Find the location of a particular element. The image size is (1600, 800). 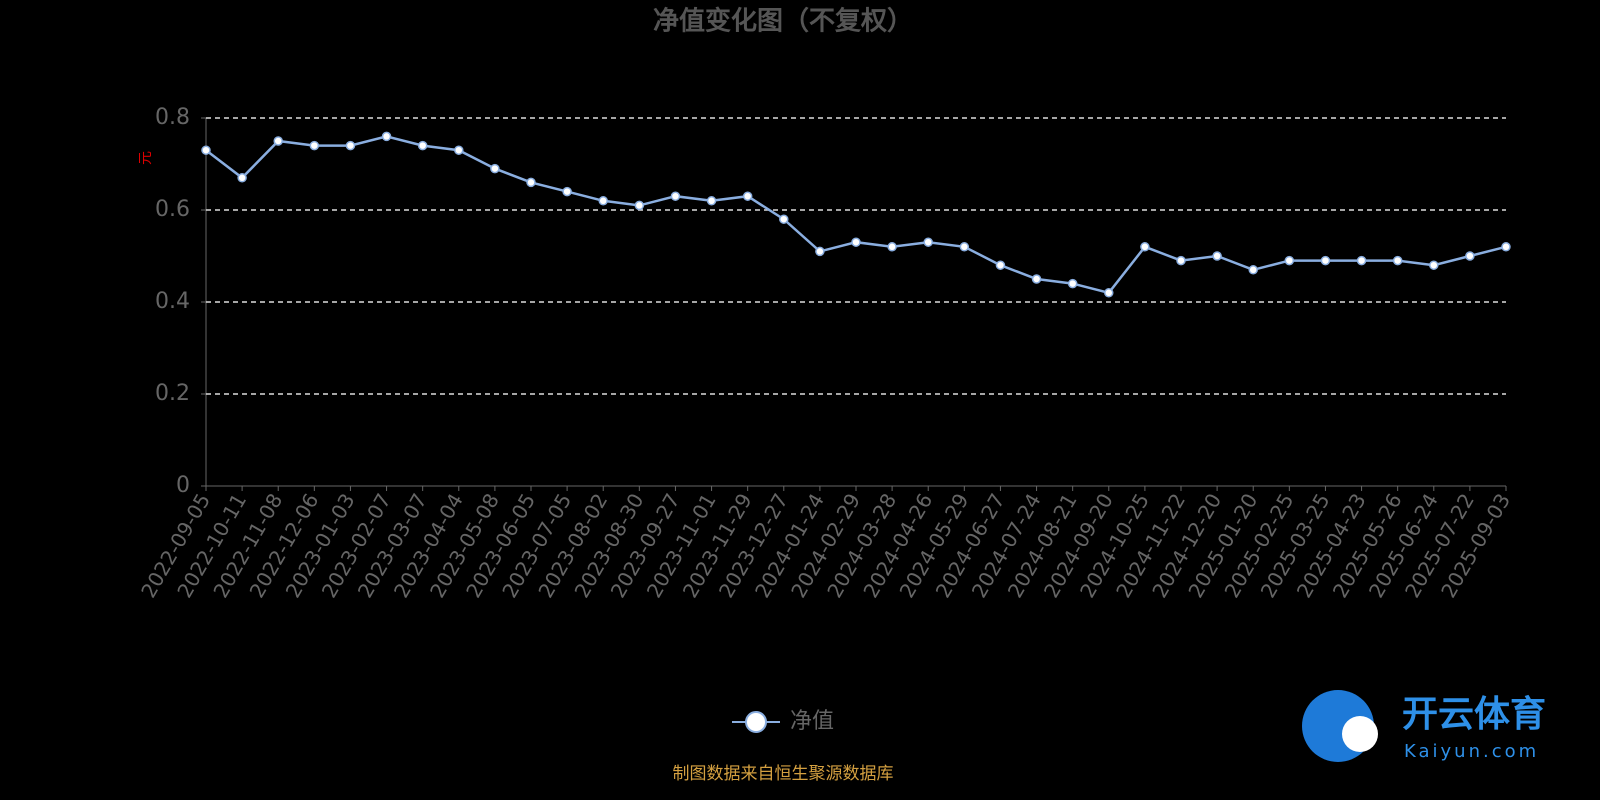

y-tick-label: 0 is located at coordinates (183, 485).